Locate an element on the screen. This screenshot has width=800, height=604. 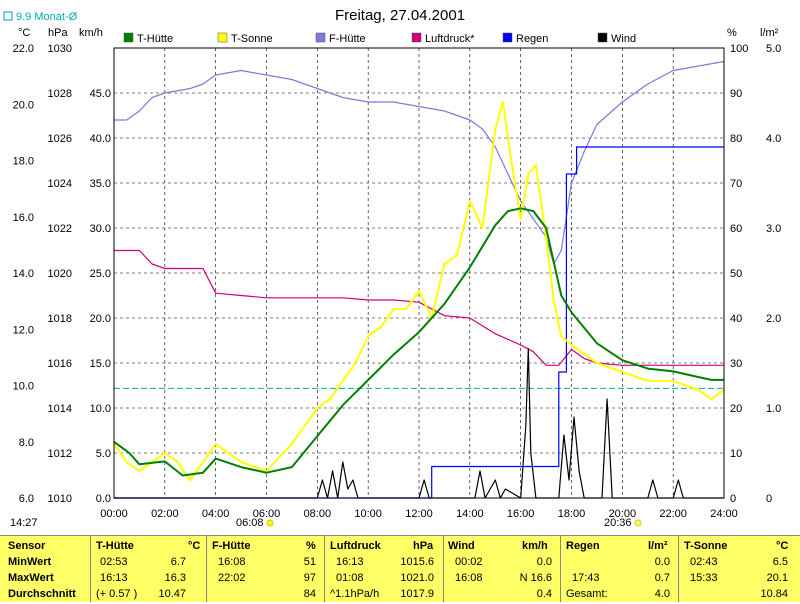
temp-tick-label: 10.0 is located at coordinates (23, 387).